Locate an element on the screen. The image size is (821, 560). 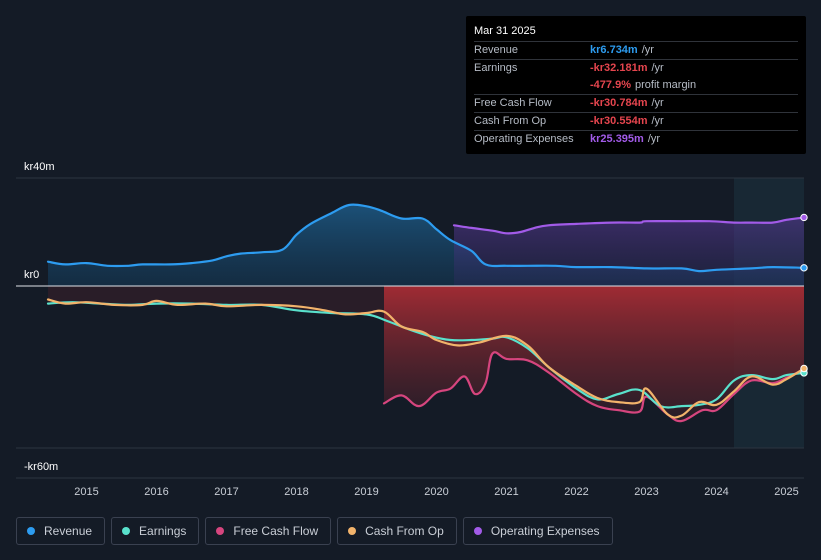
revenue-line is located at coordinates (426, 238).